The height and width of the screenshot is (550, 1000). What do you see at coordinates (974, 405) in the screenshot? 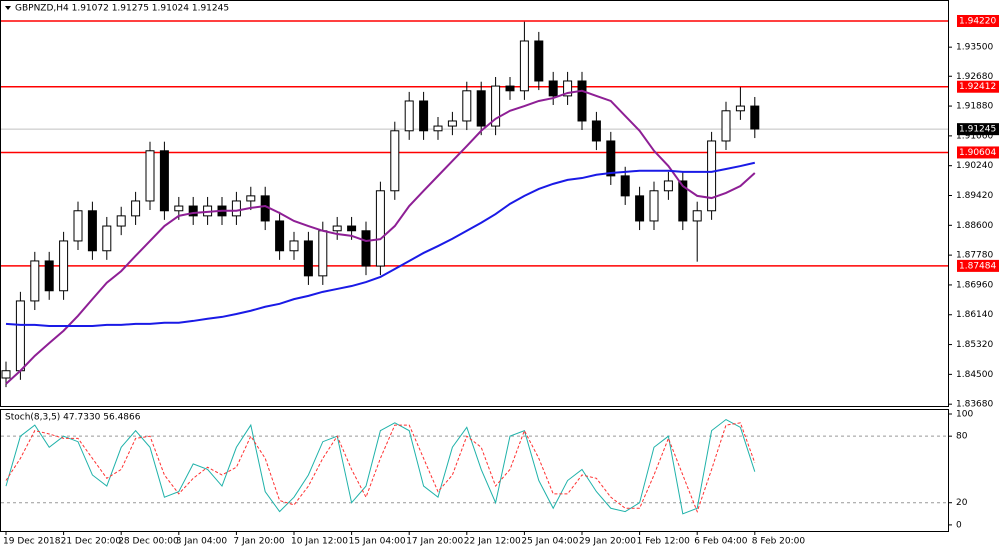
I see `y-tick-label: 1.83680` at bounding box center [974, 405].